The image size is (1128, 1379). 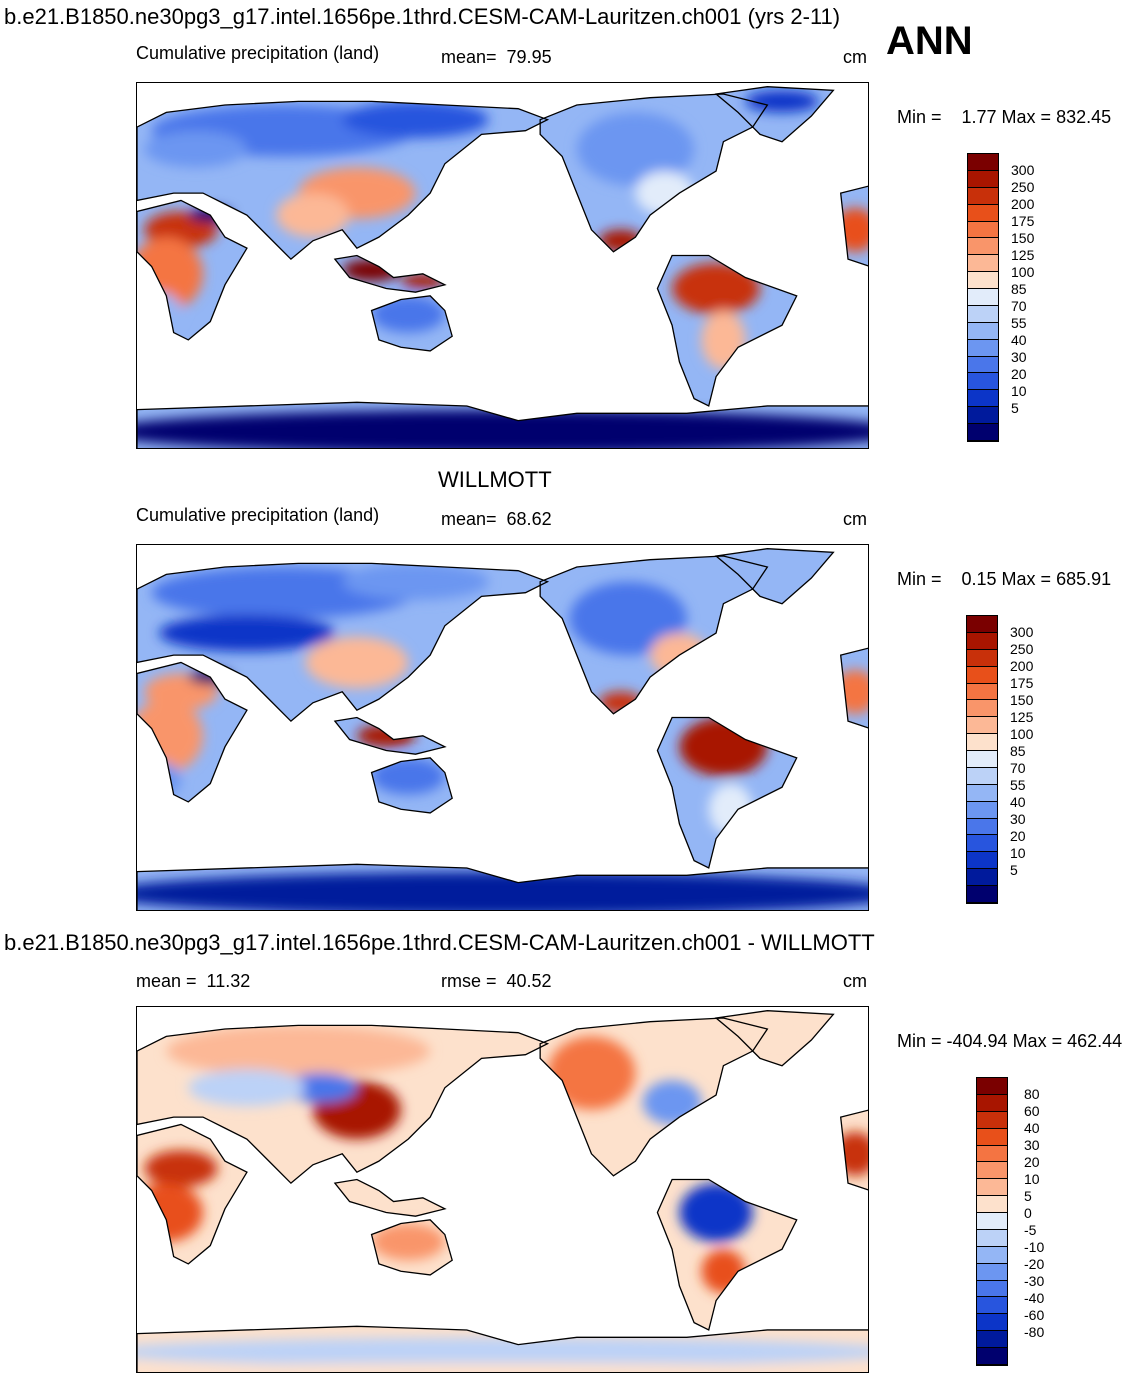 I want to click on colorbar-tick-label: 175, so click(x=1022, y=683).